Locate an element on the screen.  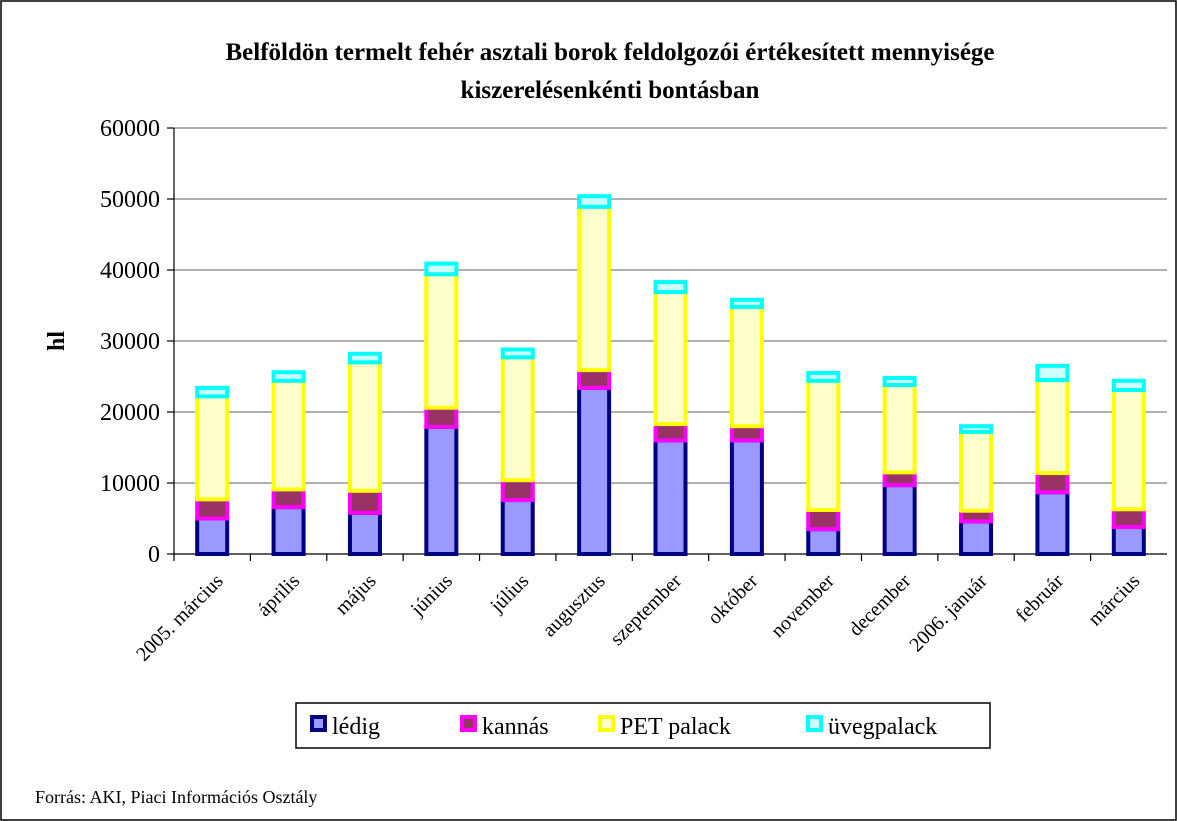
y-tick-label: 30000 is located at coordinates (130, 342).